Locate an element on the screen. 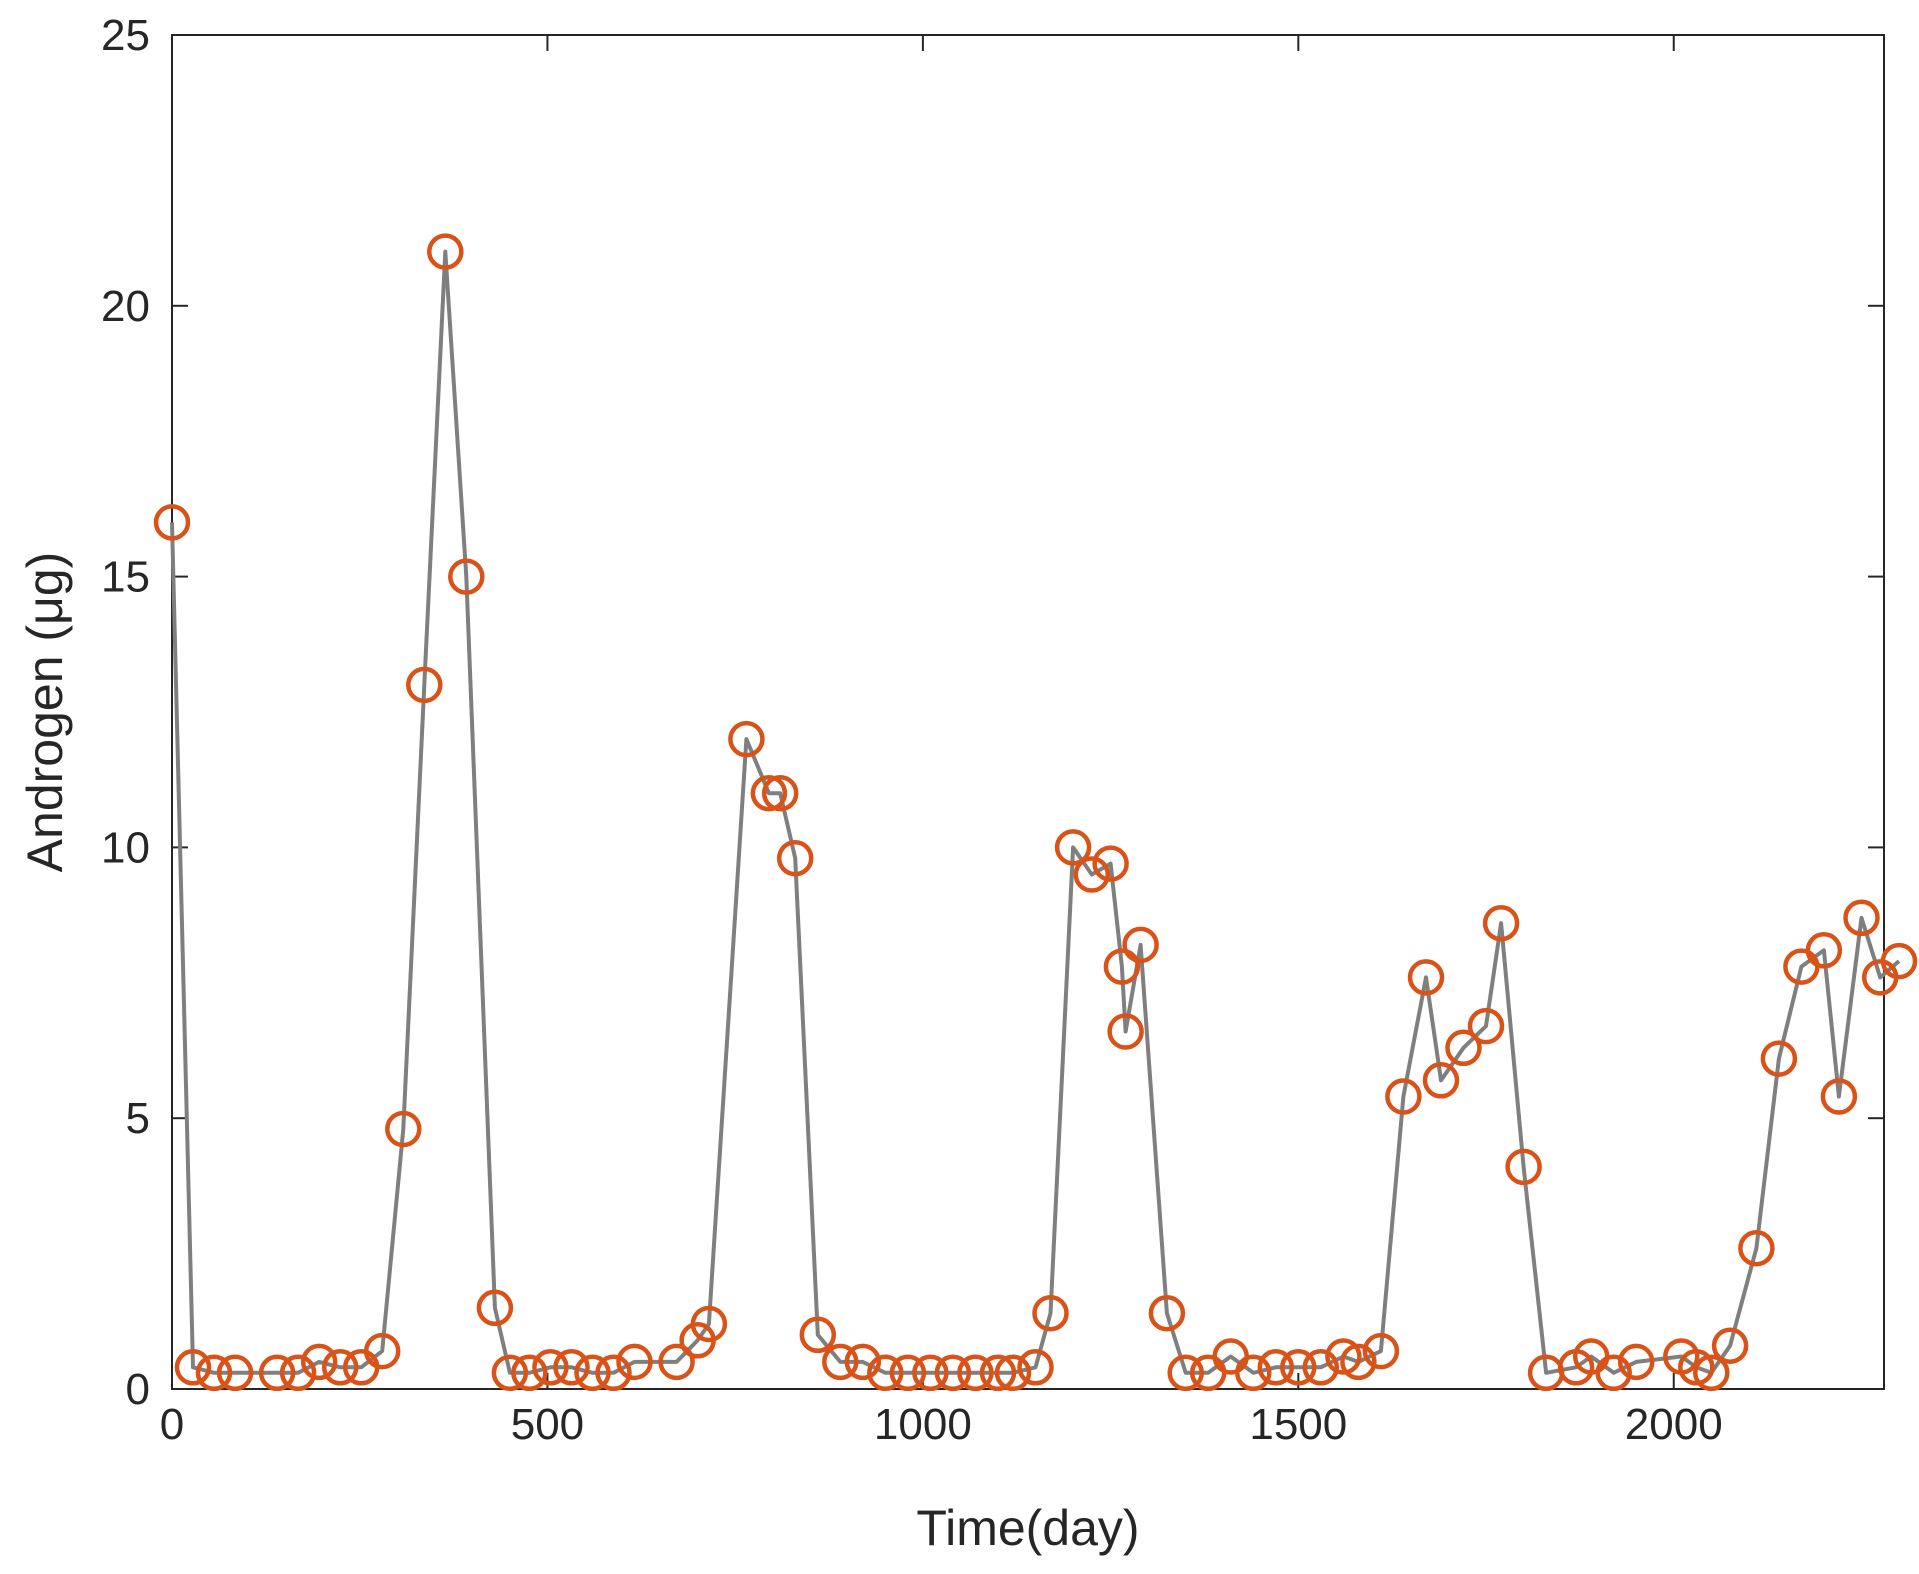 This screenshot has height=1574, width=1919. y-tick-label: 20 is located at coordinates (125, 306).